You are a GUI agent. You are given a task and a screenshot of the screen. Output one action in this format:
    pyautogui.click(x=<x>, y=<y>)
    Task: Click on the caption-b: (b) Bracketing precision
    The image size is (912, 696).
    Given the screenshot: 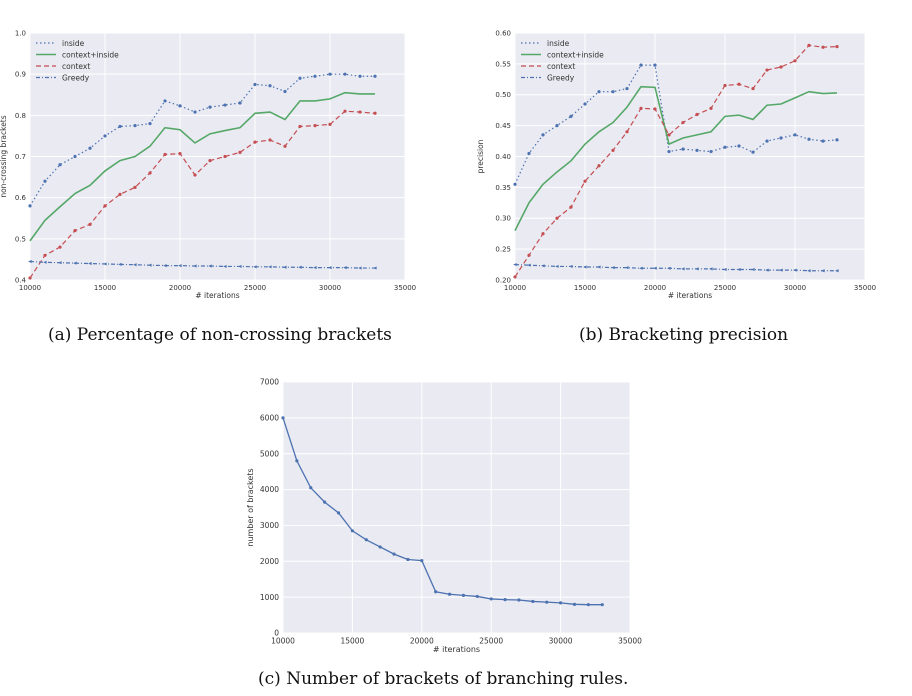 What is the action you would take?
    pyautogui.click(x=684, y=335)
    